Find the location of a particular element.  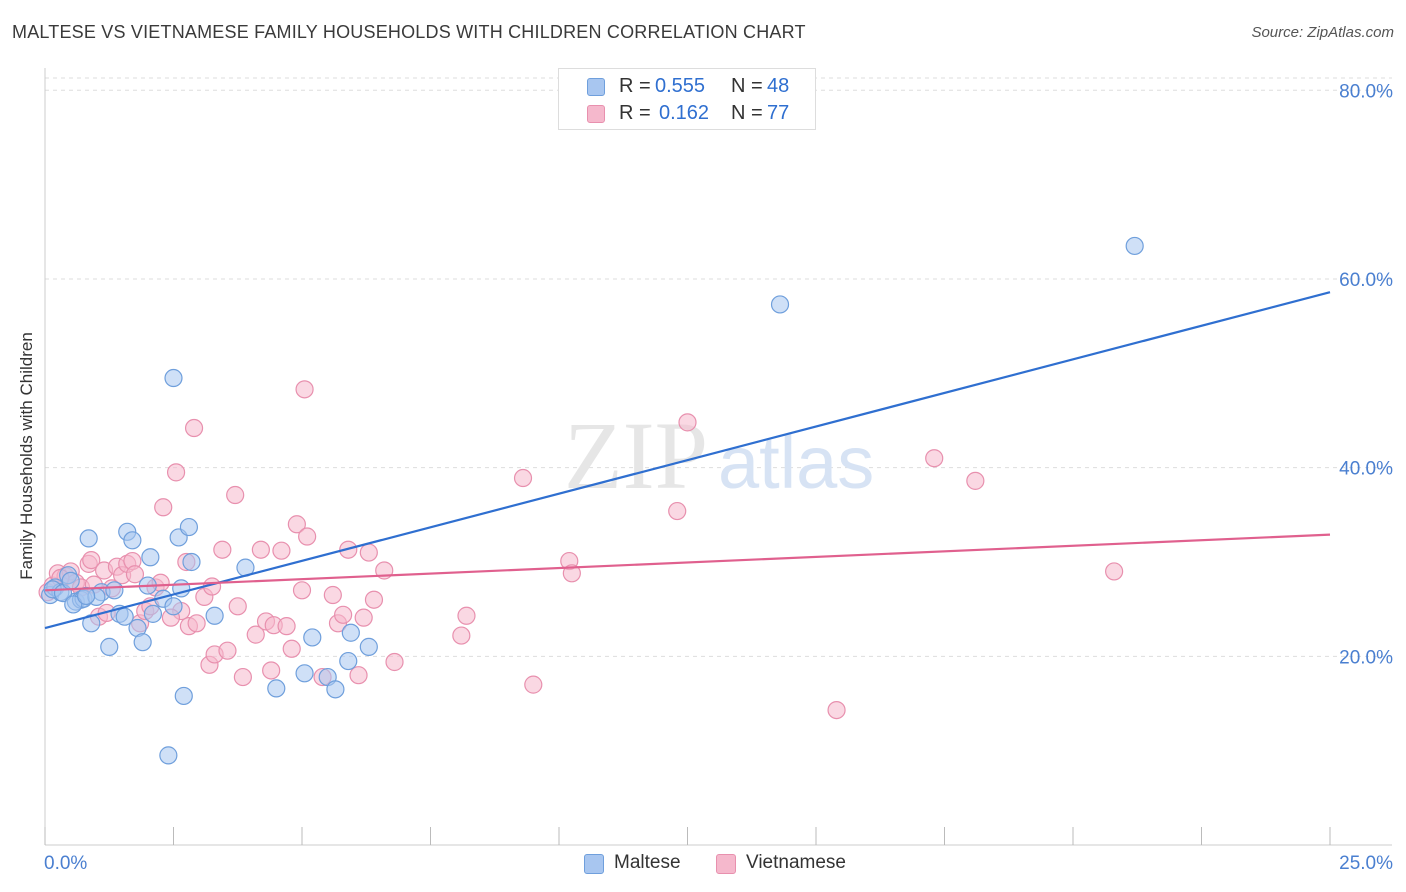

legend-vietnamese-label: Vietnamese is located at coordinates (796, 862).